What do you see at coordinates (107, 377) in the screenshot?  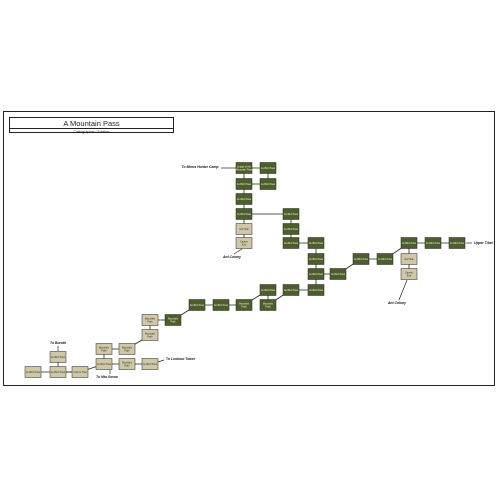 I see `exit-label-mtsovos: To Mta Sovos` at bounding box center [107, 377].